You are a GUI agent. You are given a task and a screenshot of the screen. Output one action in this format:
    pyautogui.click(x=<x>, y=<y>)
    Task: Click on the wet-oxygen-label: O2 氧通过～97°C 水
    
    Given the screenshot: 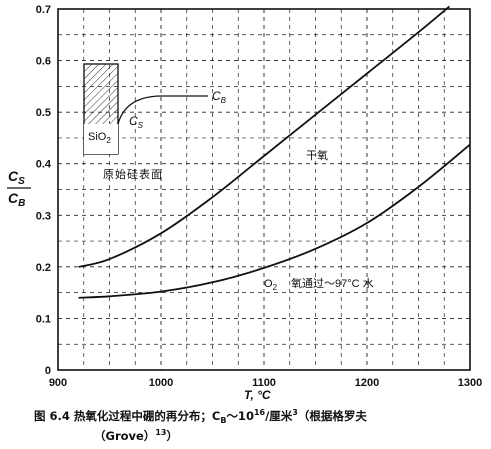 What is the action you would take?
    pyautogui.click(x=319, y=284)
    